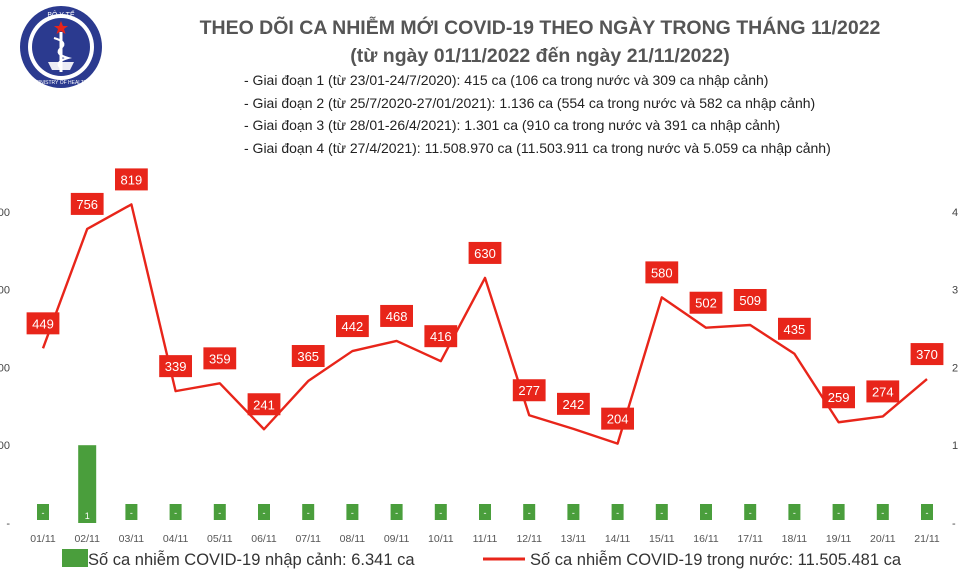 The image size is (960, 576). Describe the element at coordinates (750, 300) in the screenshot. I see `line-value-label: 509` at that location.